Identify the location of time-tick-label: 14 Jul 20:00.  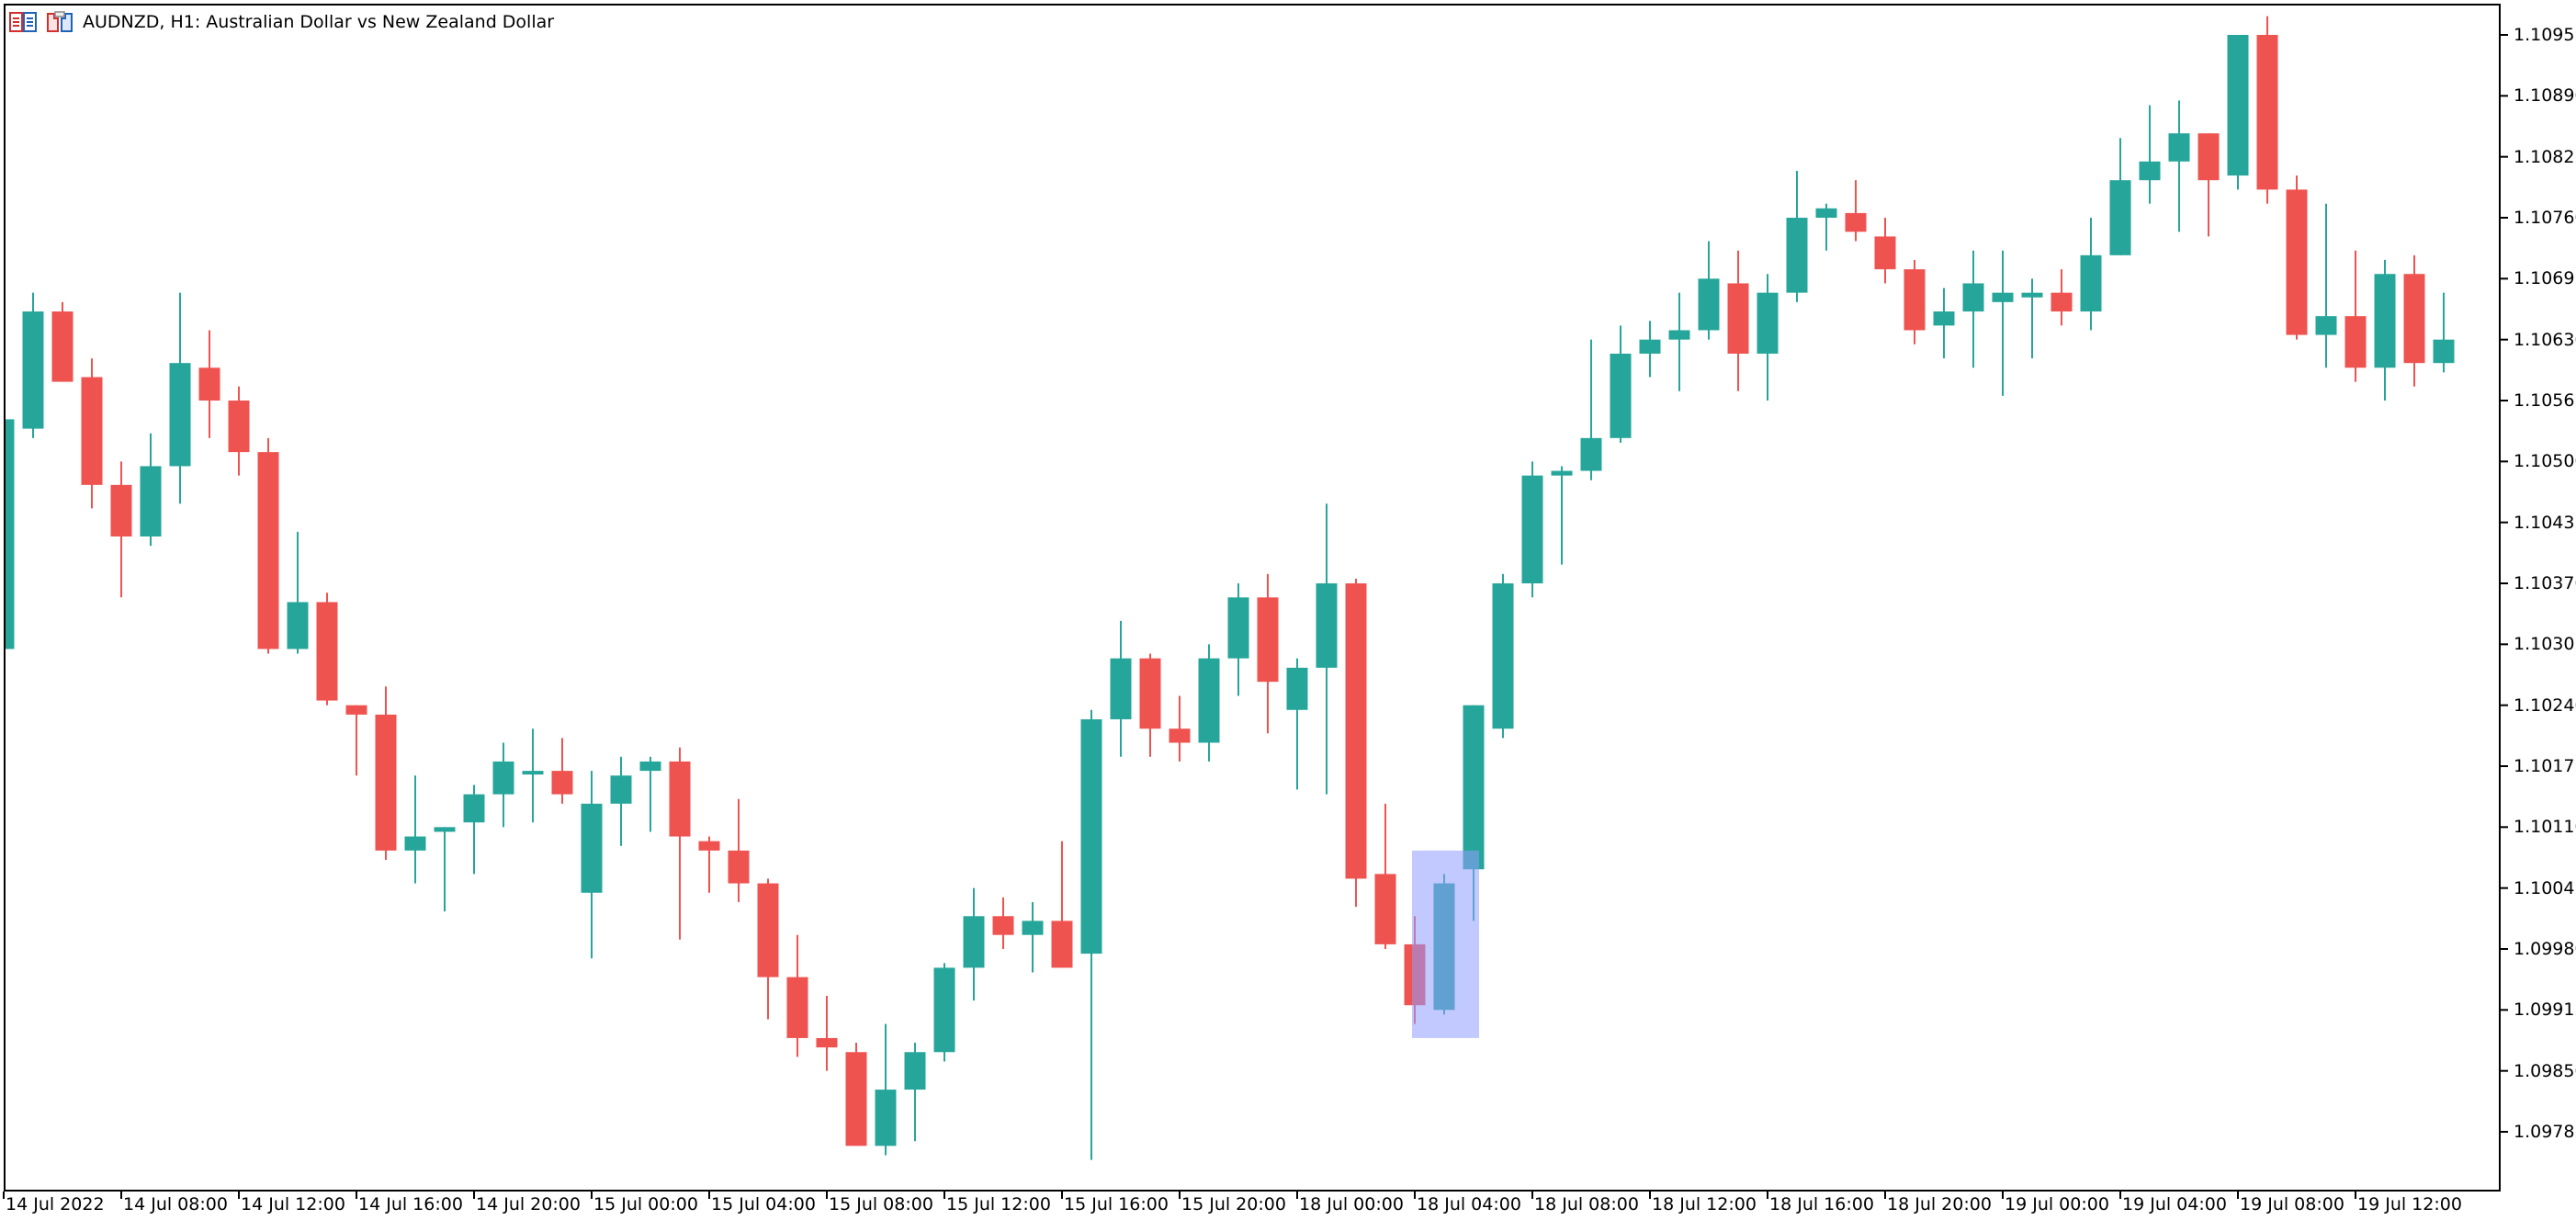
(528, 1204).